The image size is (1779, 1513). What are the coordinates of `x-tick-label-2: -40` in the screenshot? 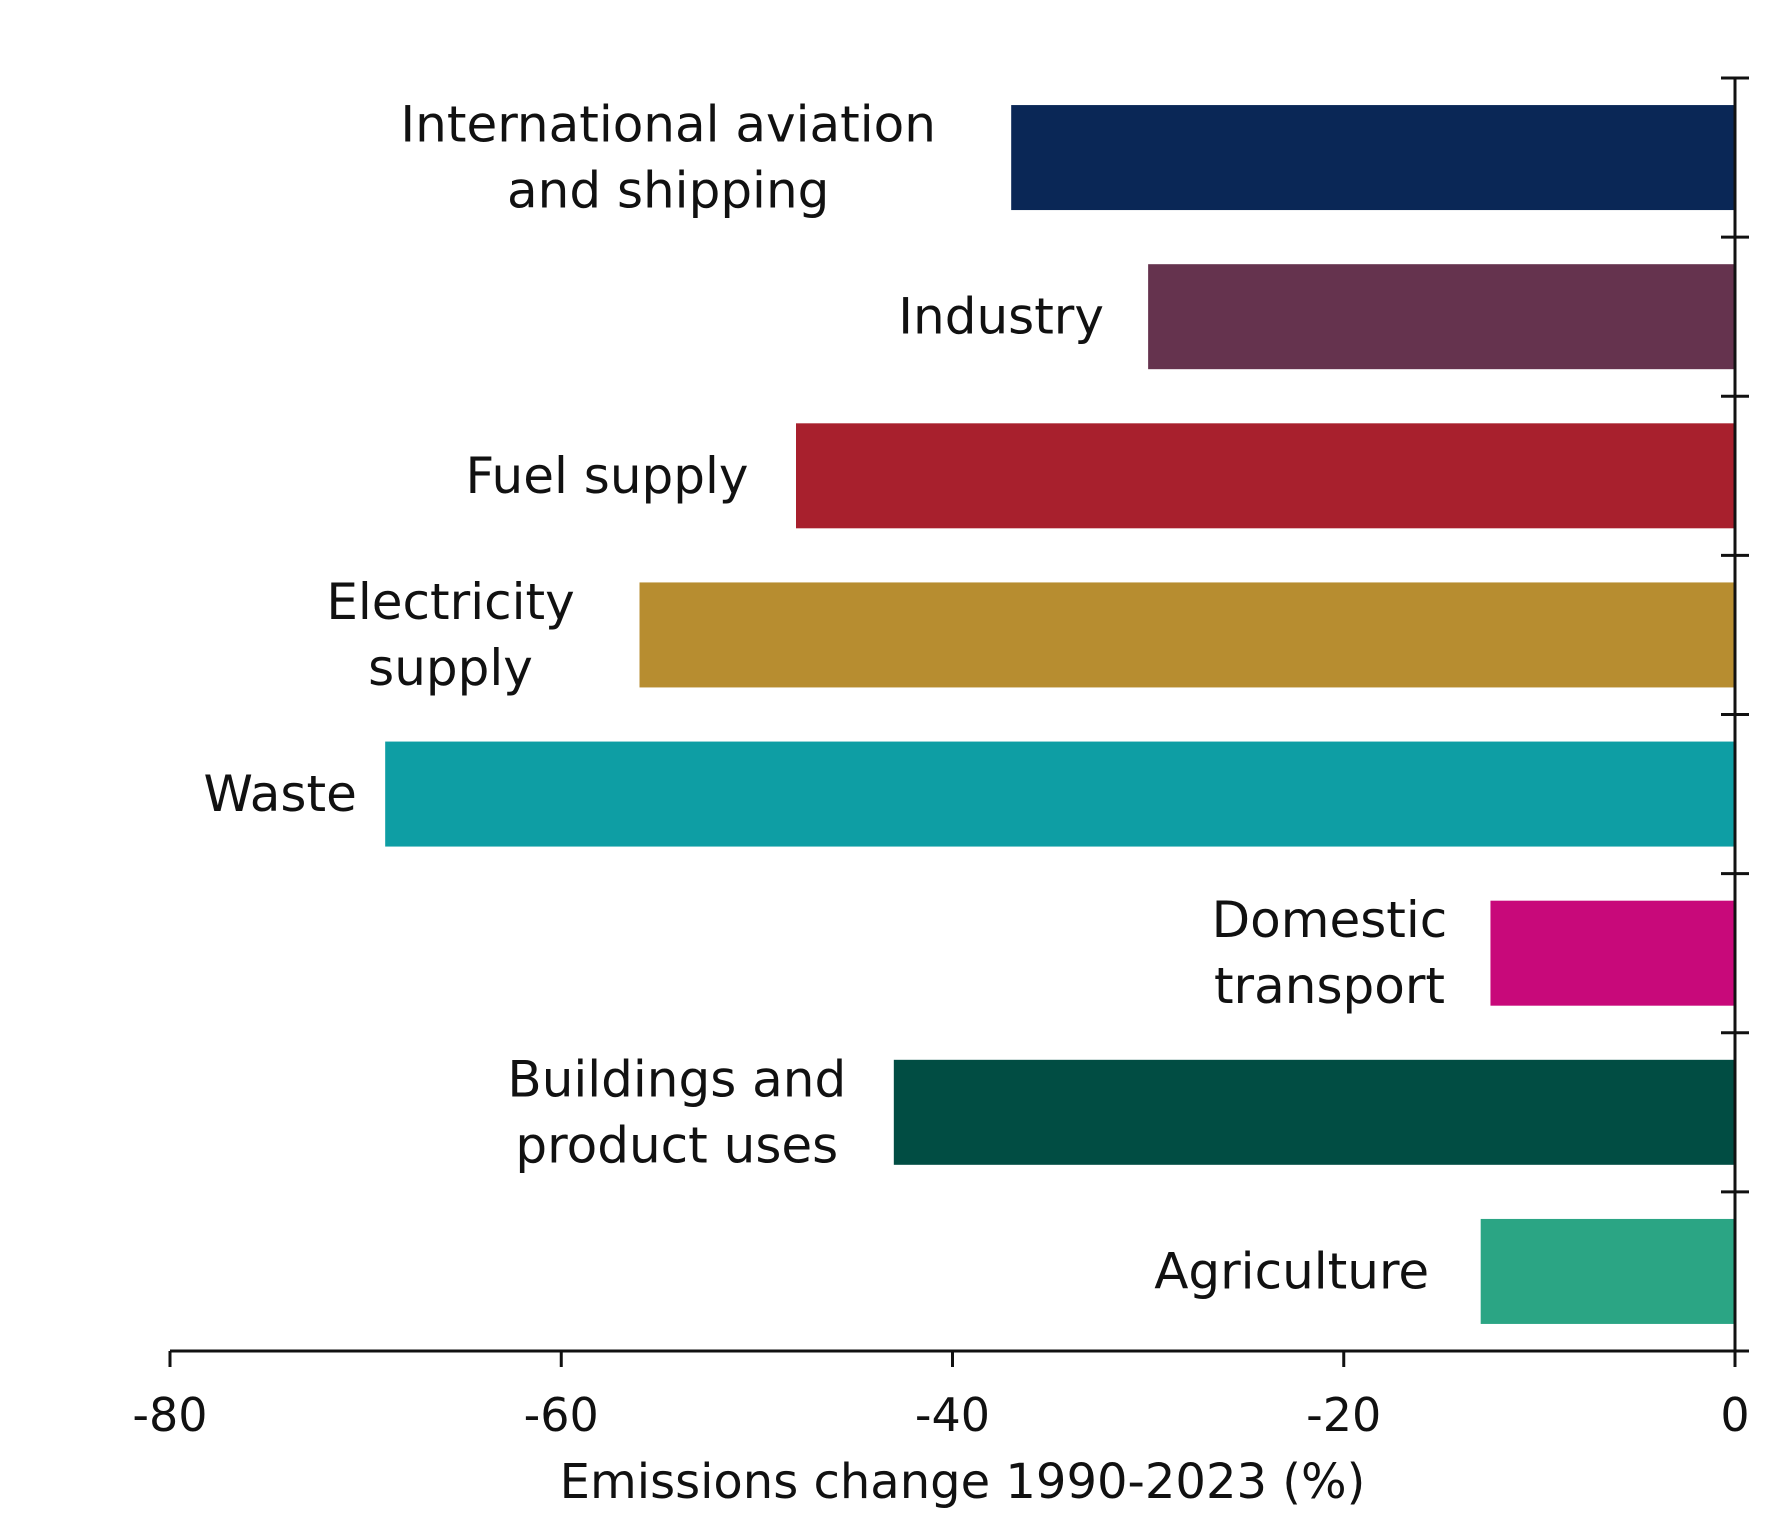 It's located at (952, 1415).